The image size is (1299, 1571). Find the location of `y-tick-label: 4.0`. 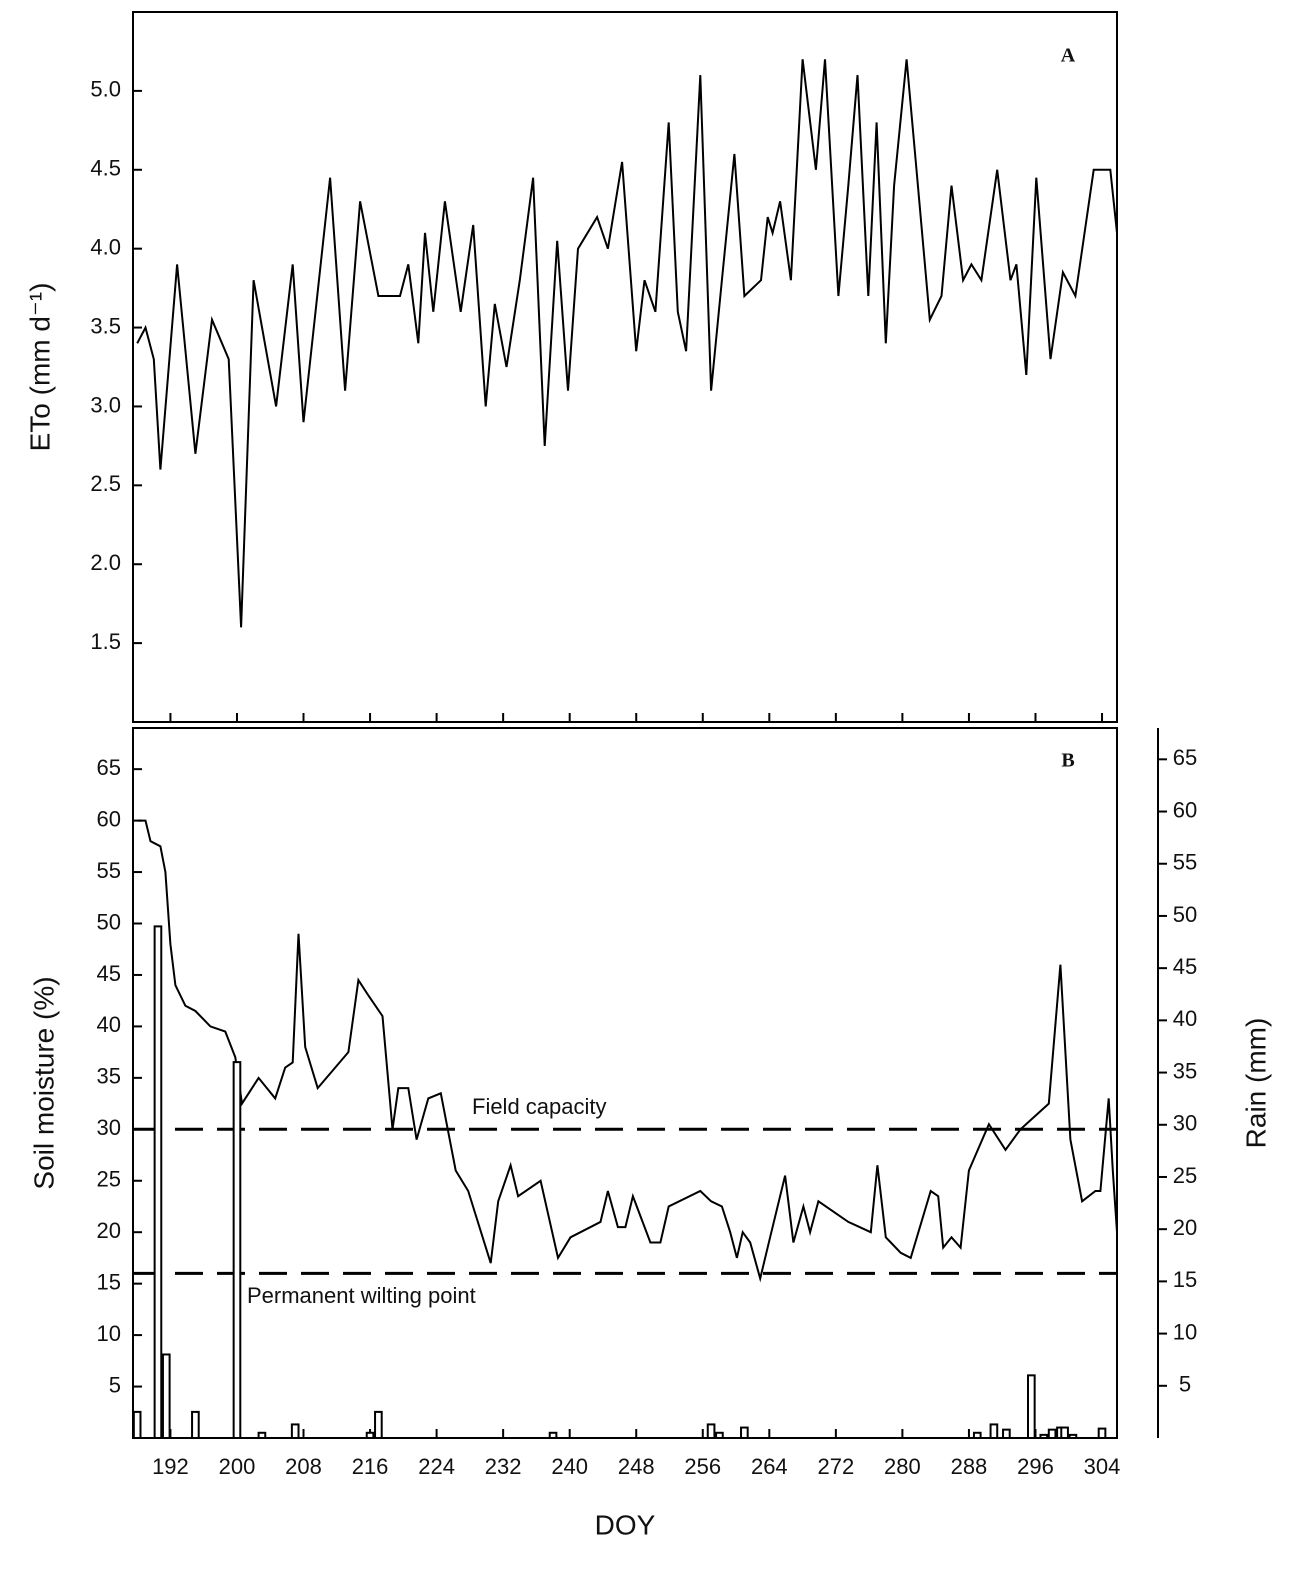

y-tick-label: 4.0 is located at coordinates (105, 246).